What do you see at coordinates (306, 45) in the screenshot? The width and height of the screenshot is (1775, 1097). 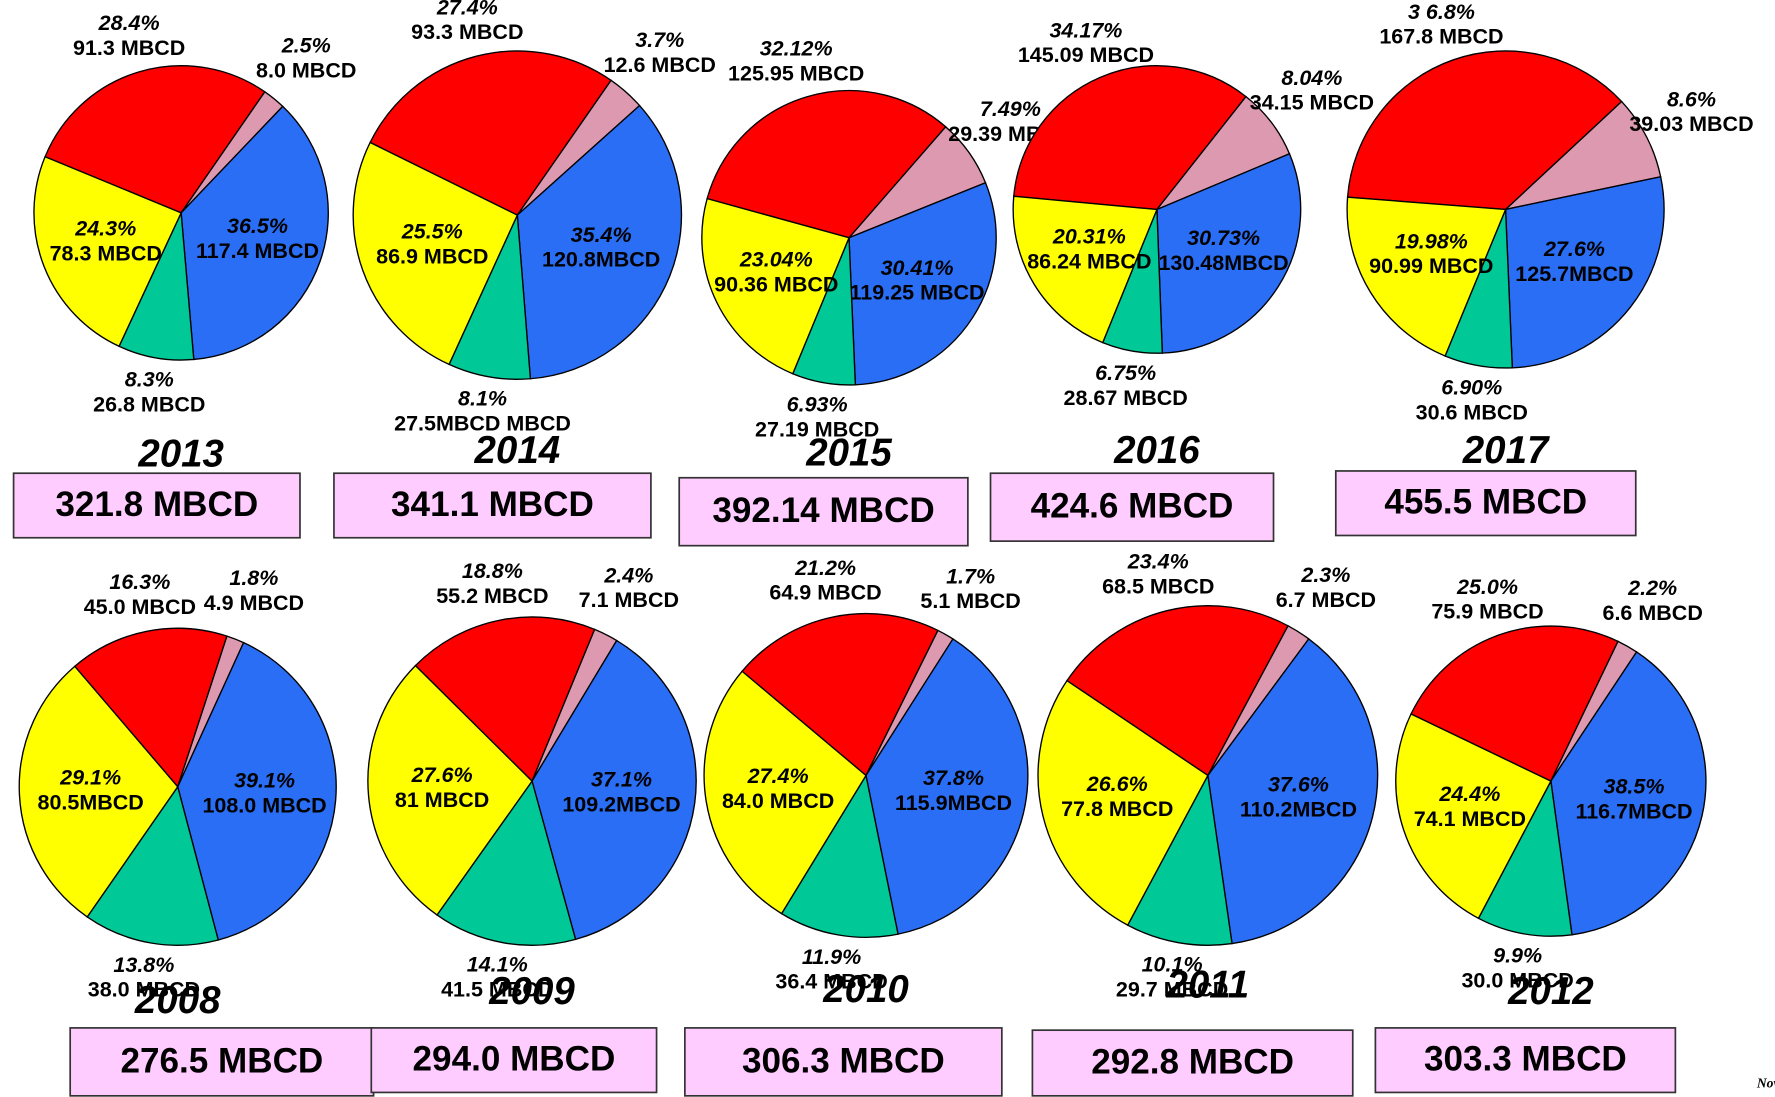 I see `slice-percent-label: 2.5%` at bounding box center [306, 45].